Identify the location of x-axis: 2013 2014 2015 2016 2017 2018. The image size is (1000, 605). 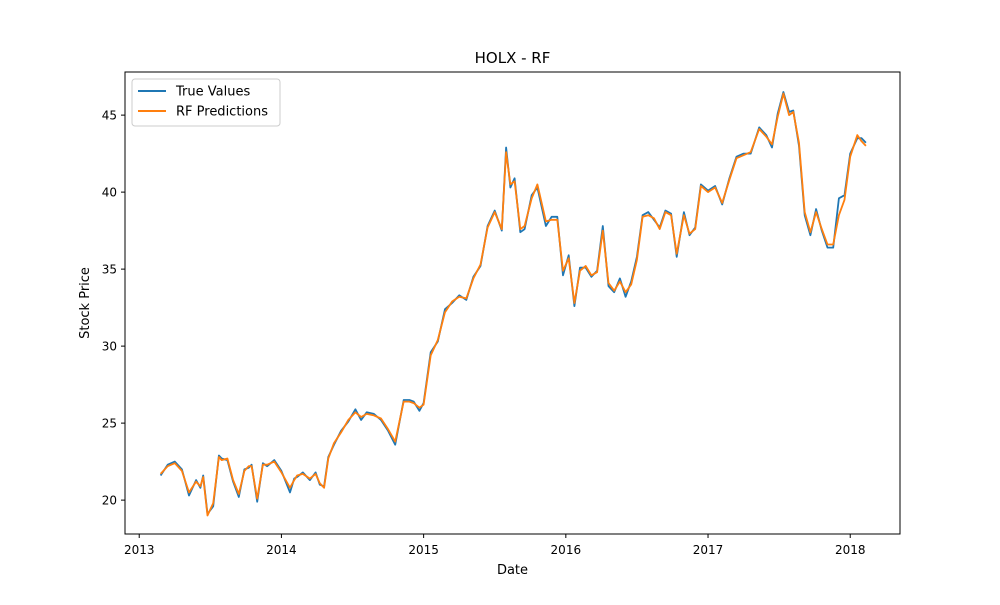
(495, 545).